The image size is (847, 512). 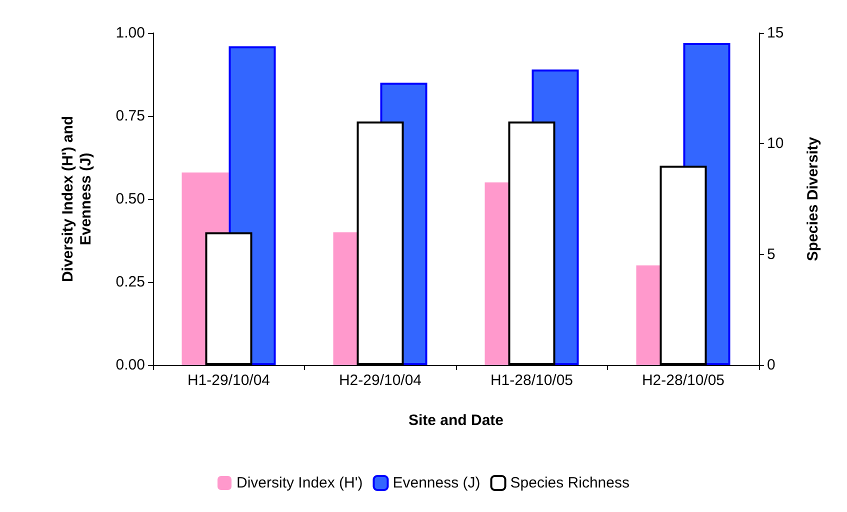 I want to click on x-tick-label: H2-29/10/04, so click(x=380, y=380).